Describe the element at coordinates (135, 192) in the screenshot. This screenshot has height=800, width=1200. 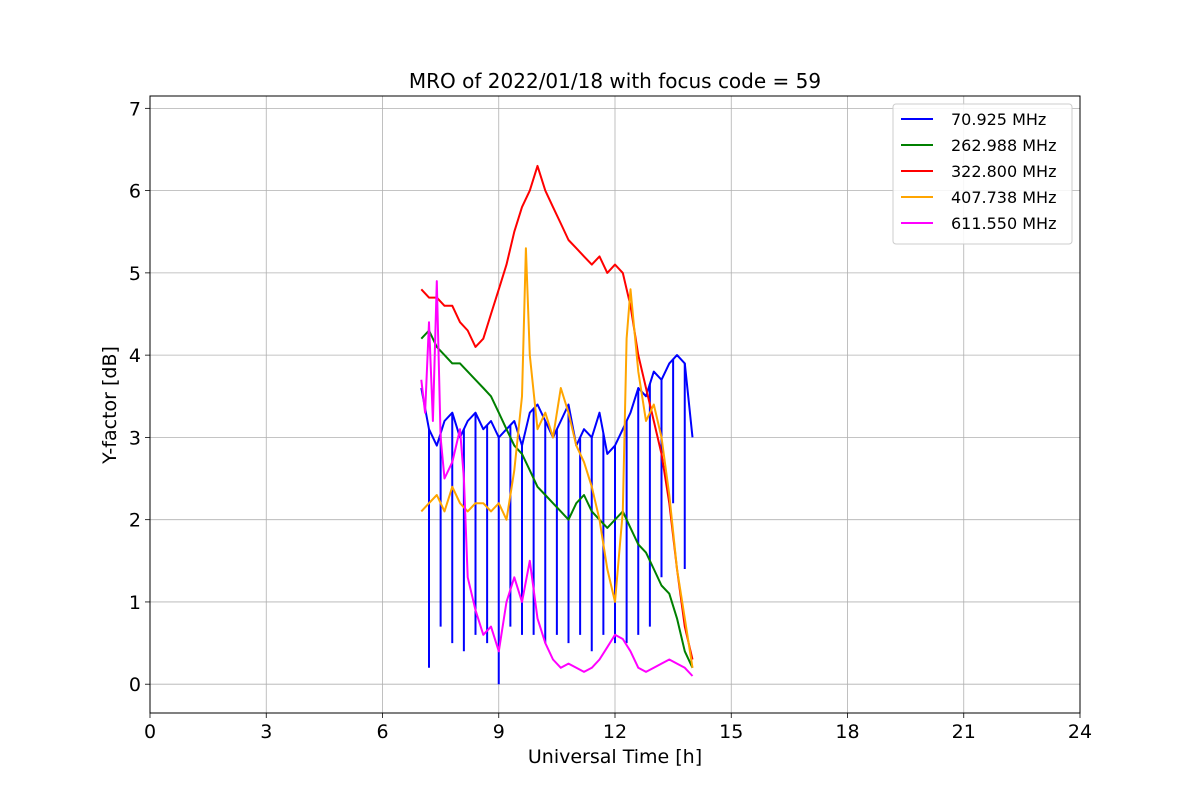
I see `y-tick-label: 6` at that location.